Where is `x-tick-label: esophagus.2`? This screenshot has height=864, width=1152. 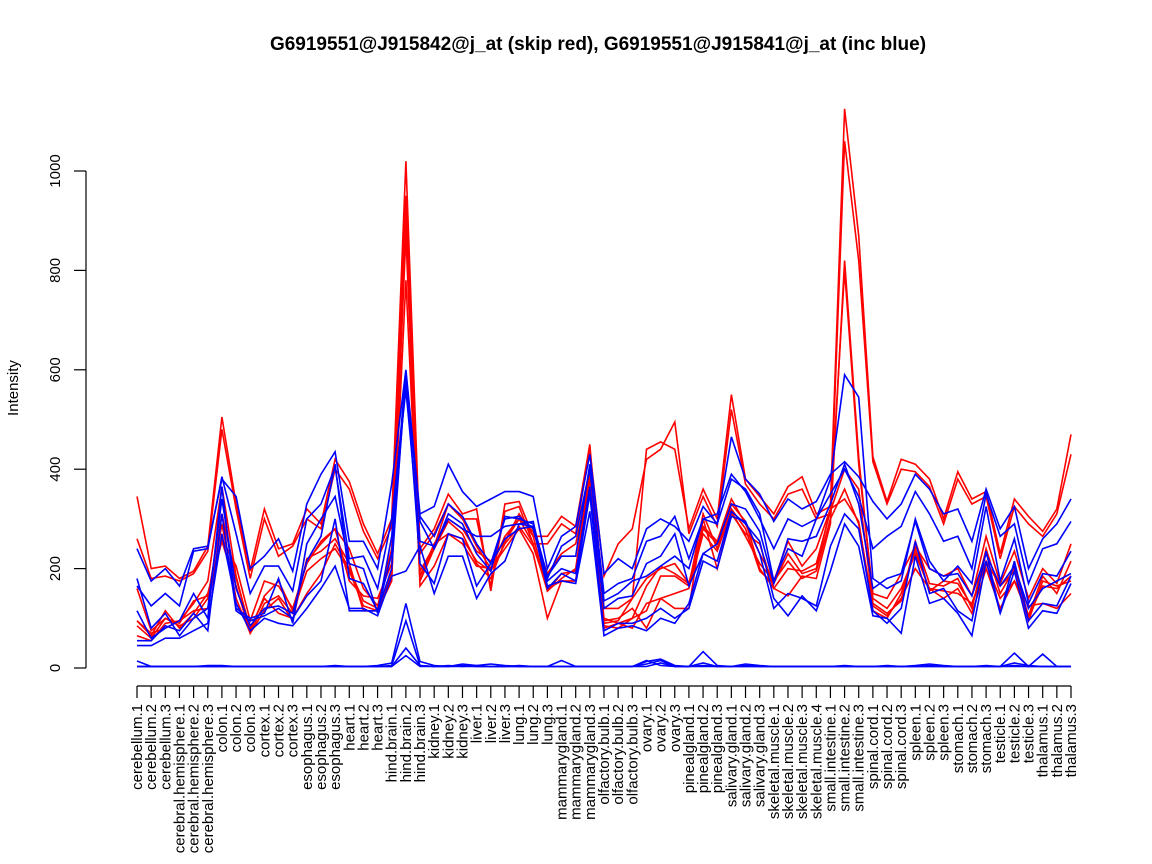
x-tick-label: esophagus.2 is located at coordinates (321, 747).